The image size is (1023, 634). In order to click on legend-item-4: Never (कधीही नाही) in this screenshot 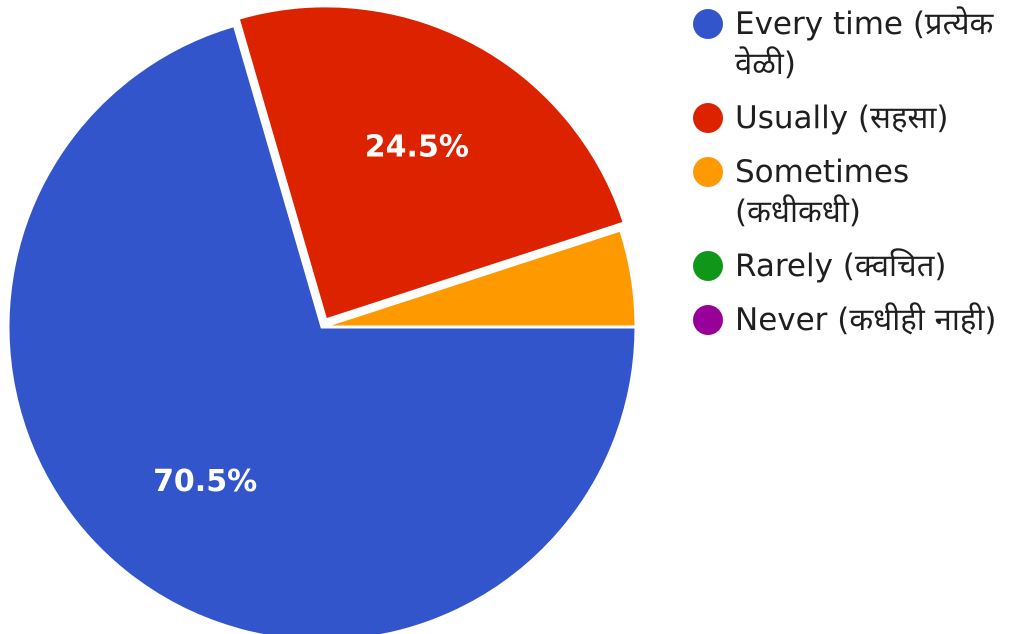, I will do `click(858, 320)`.